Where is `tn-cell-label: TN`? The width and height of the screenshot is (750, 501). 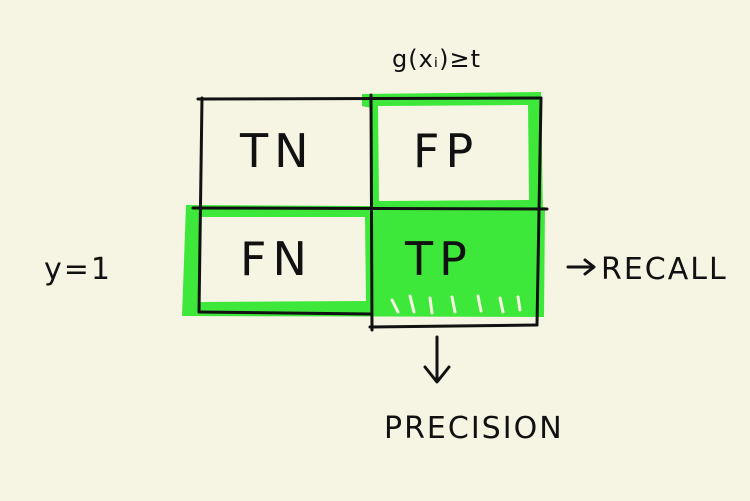
tn-cell-label: TN is located at coordinates (277, 151).